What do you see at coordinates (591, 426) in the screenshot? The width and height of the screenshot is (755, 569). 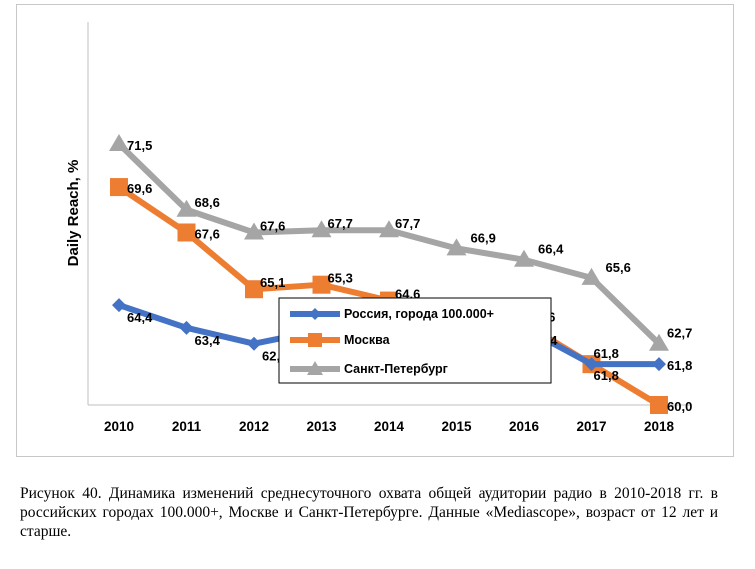 I see `x-tick-label: 2017` at bounding box center [591, 426].